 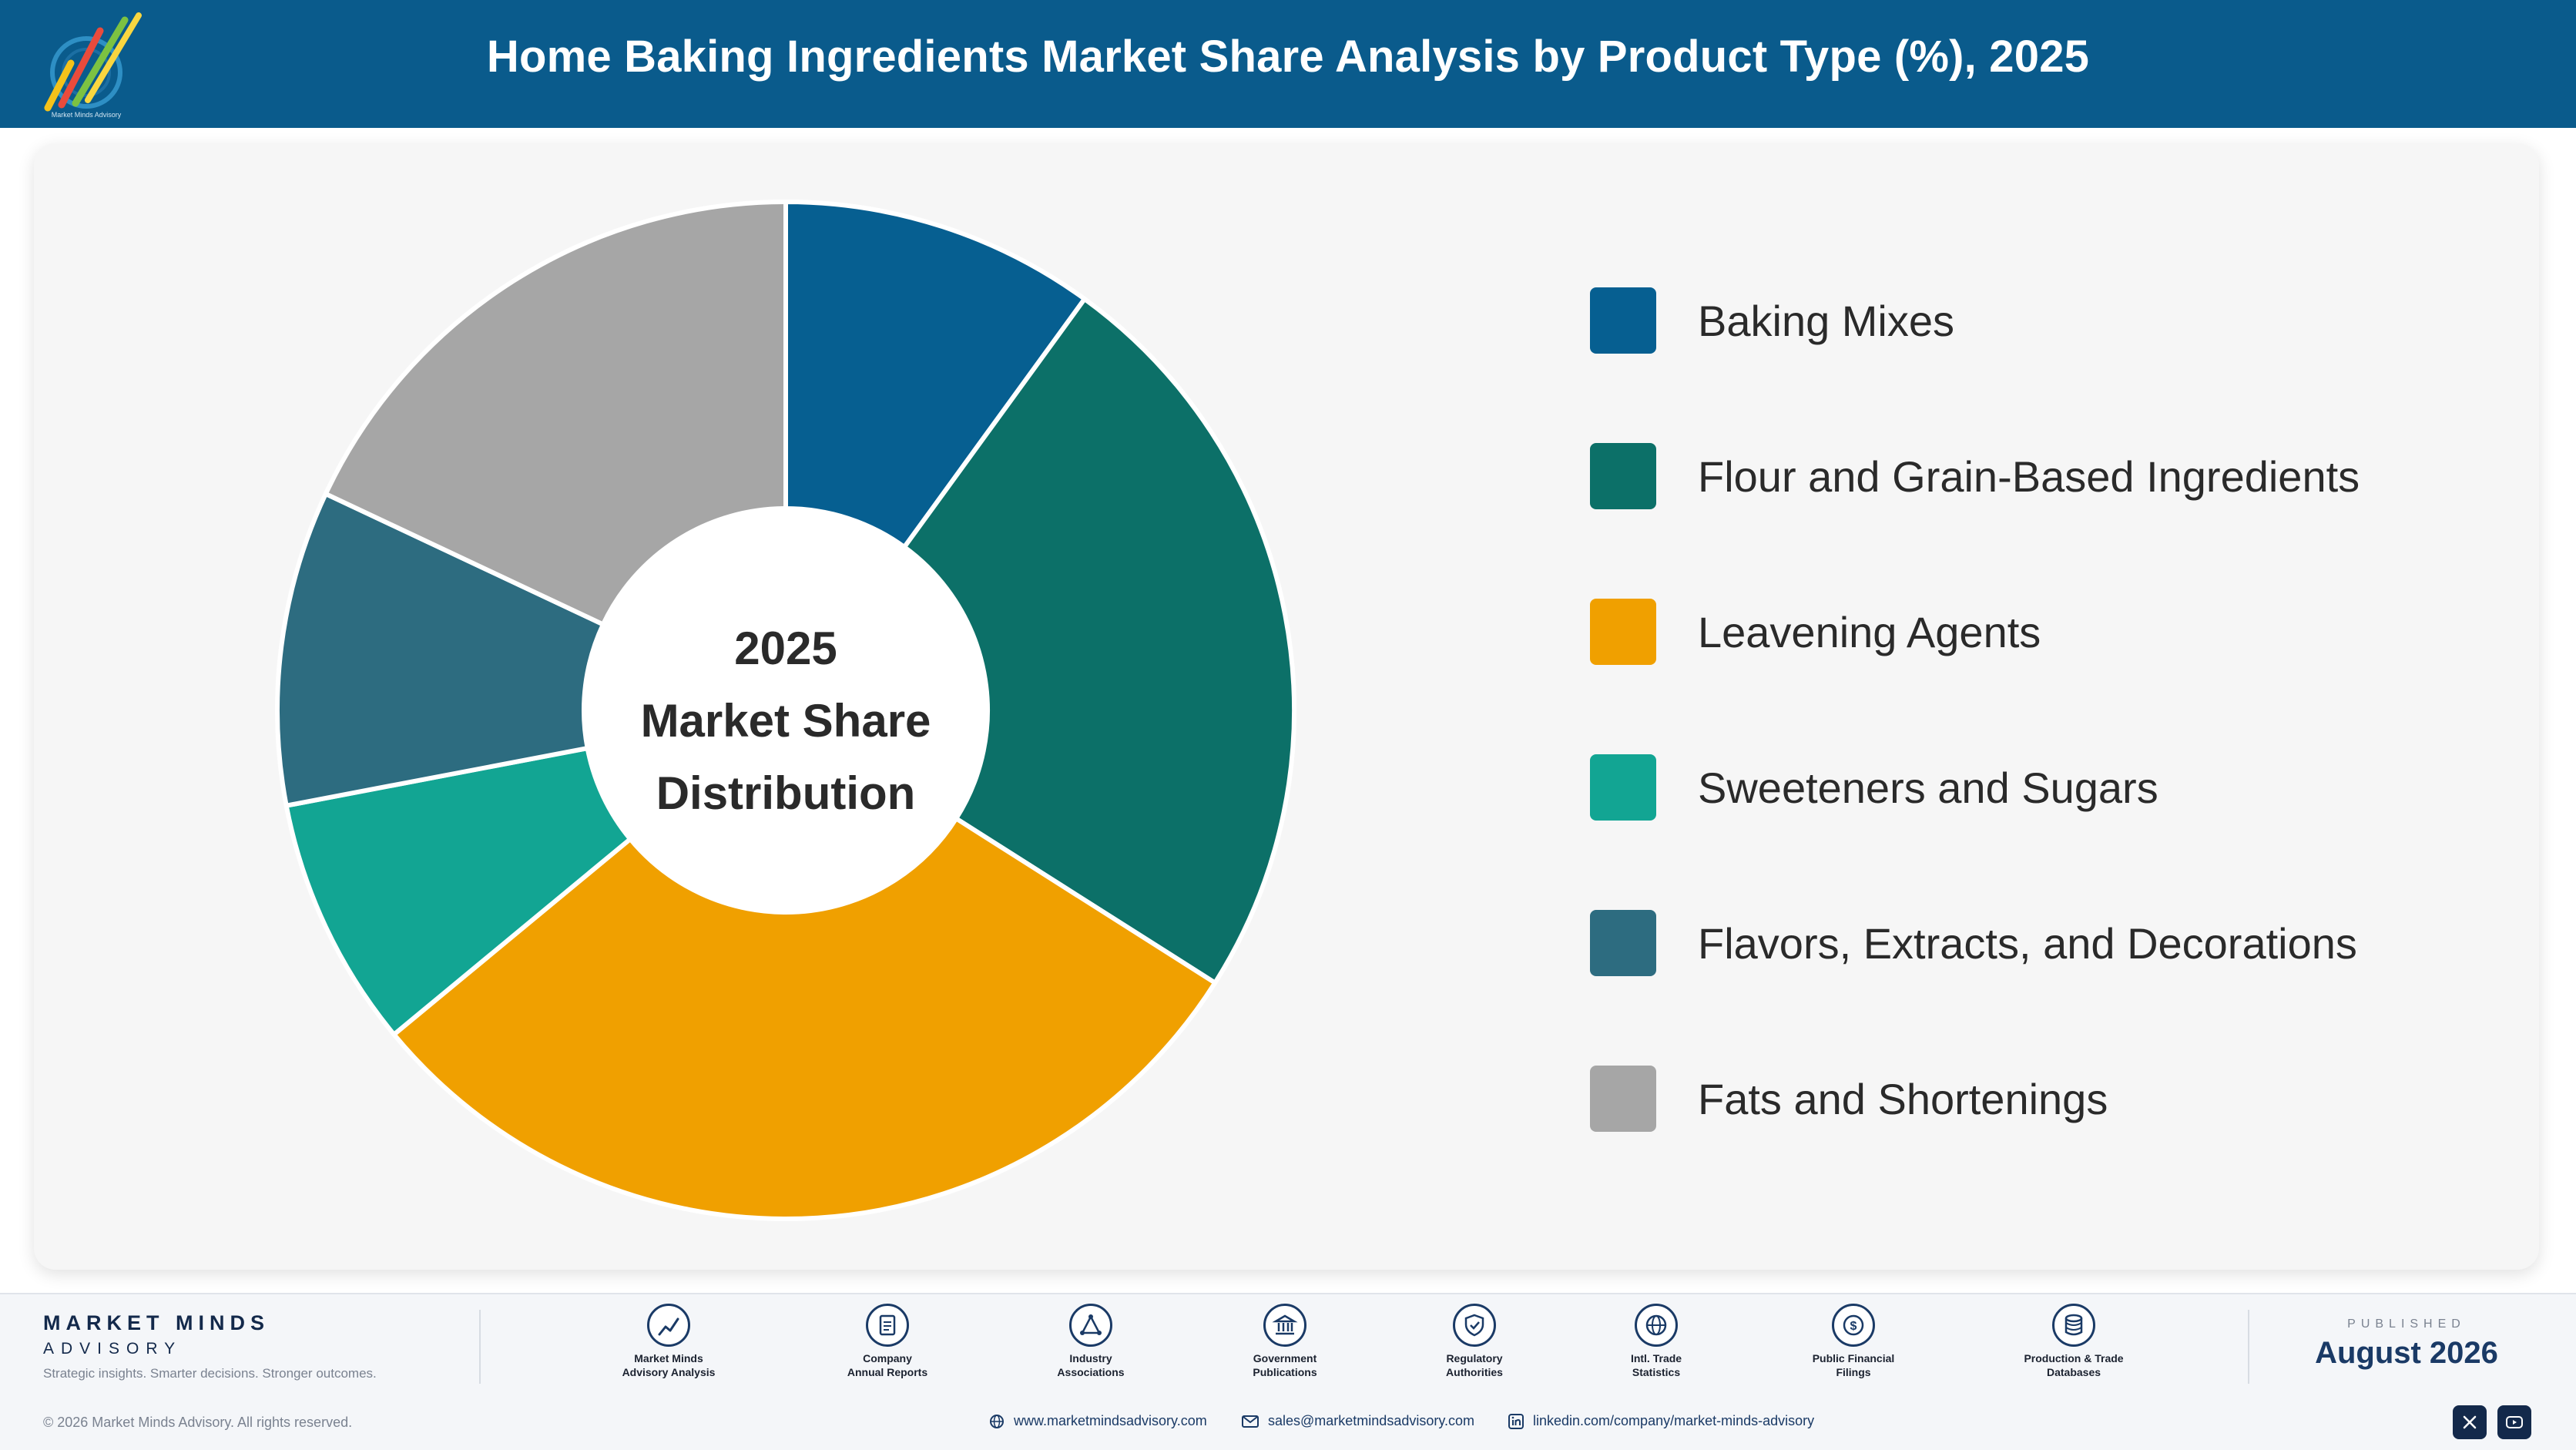 What do you see at coordinates (1090, 1325) in the screenshot?
I see `network-icon` at bounding box center [1090, 1325].